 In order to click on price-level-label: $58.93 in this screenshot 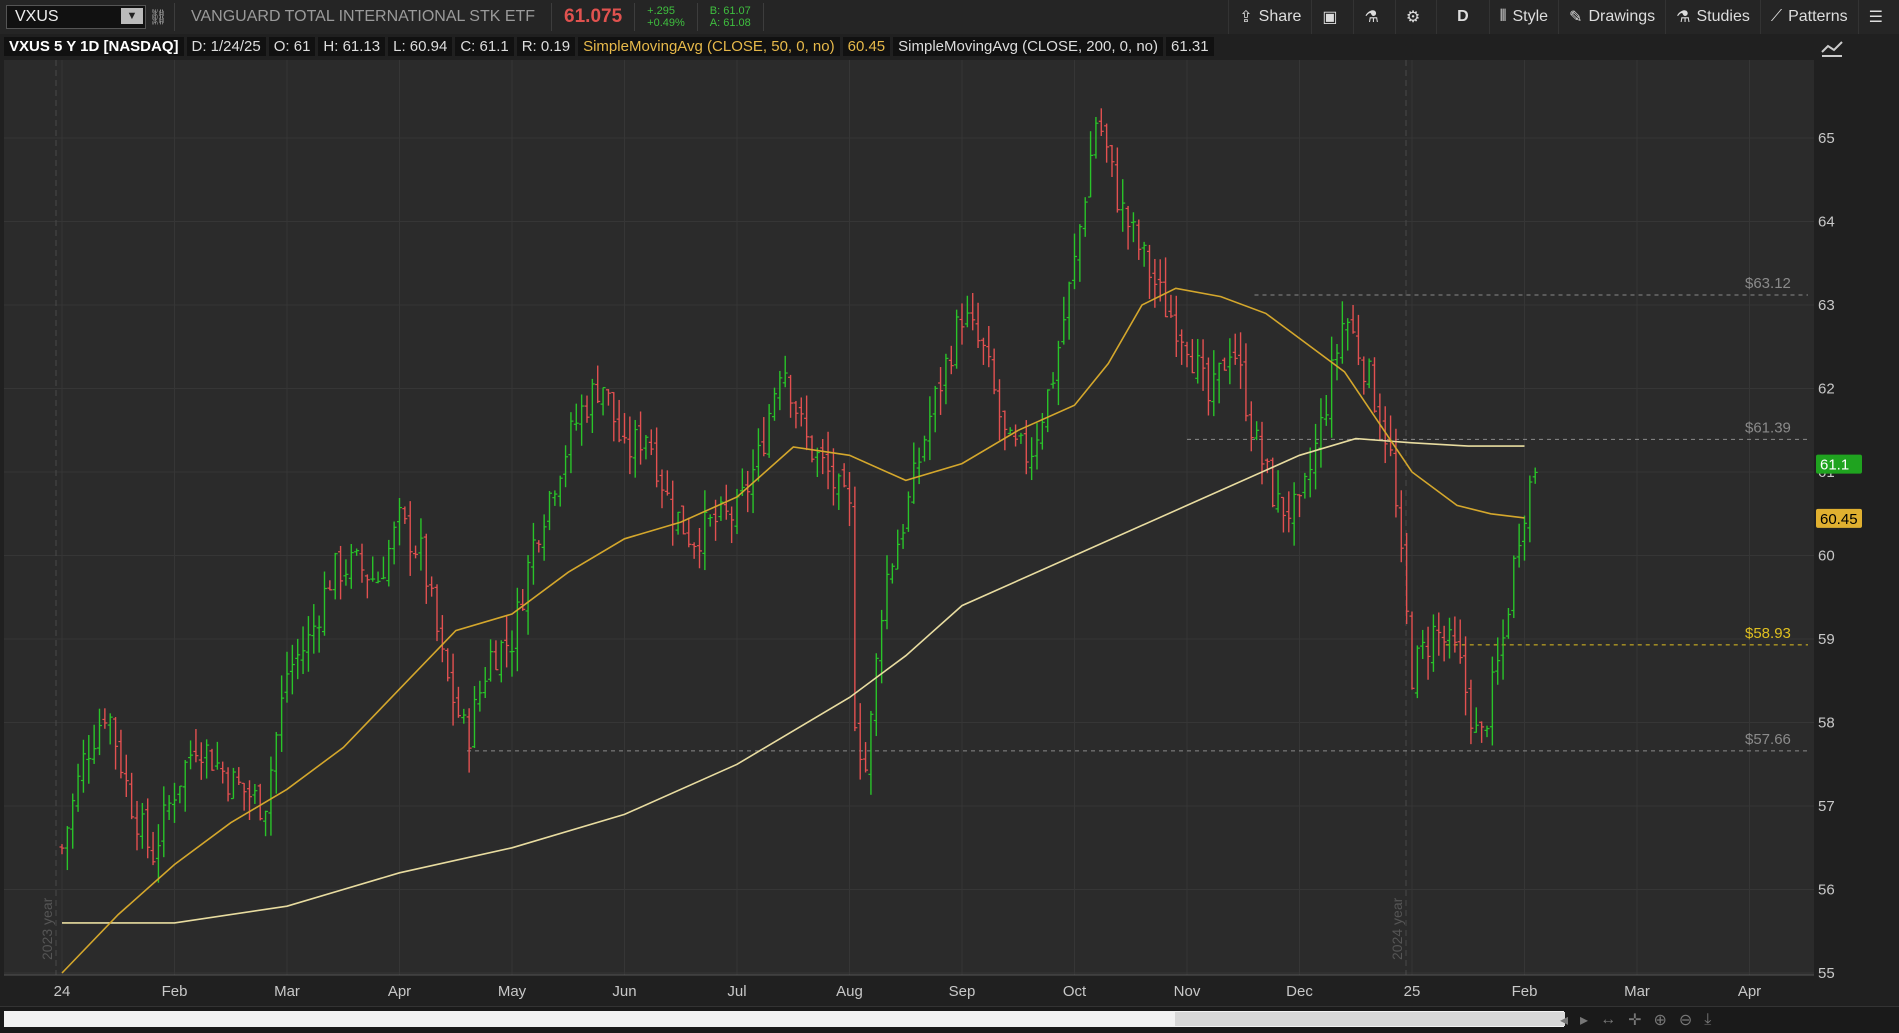, I will do `click(1768, 633)`.